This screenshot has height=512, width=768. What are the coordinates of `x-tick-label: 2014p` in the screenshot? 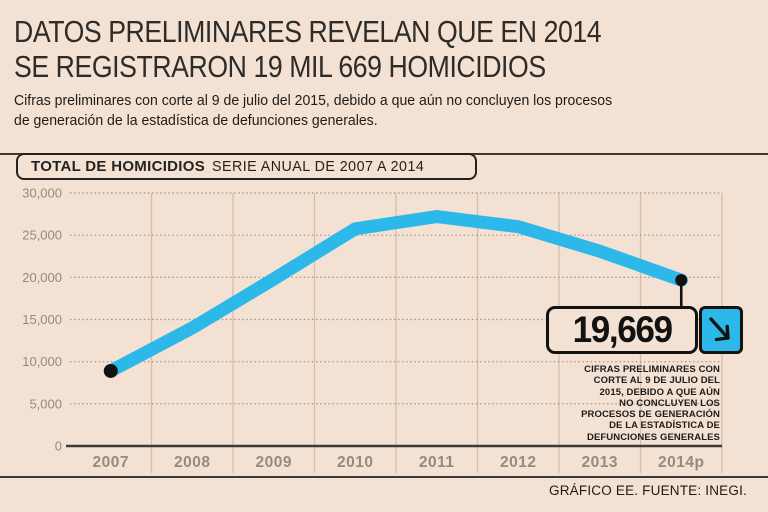 It's located at (681, 462).